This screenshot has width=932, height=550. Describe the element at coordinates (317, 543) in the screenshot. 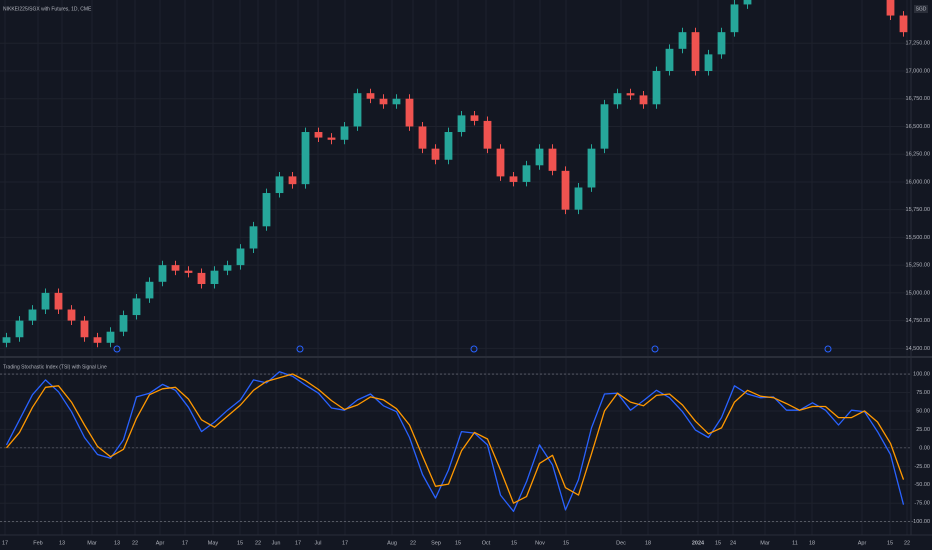

I see `x-tick-label: Jul` at that location.